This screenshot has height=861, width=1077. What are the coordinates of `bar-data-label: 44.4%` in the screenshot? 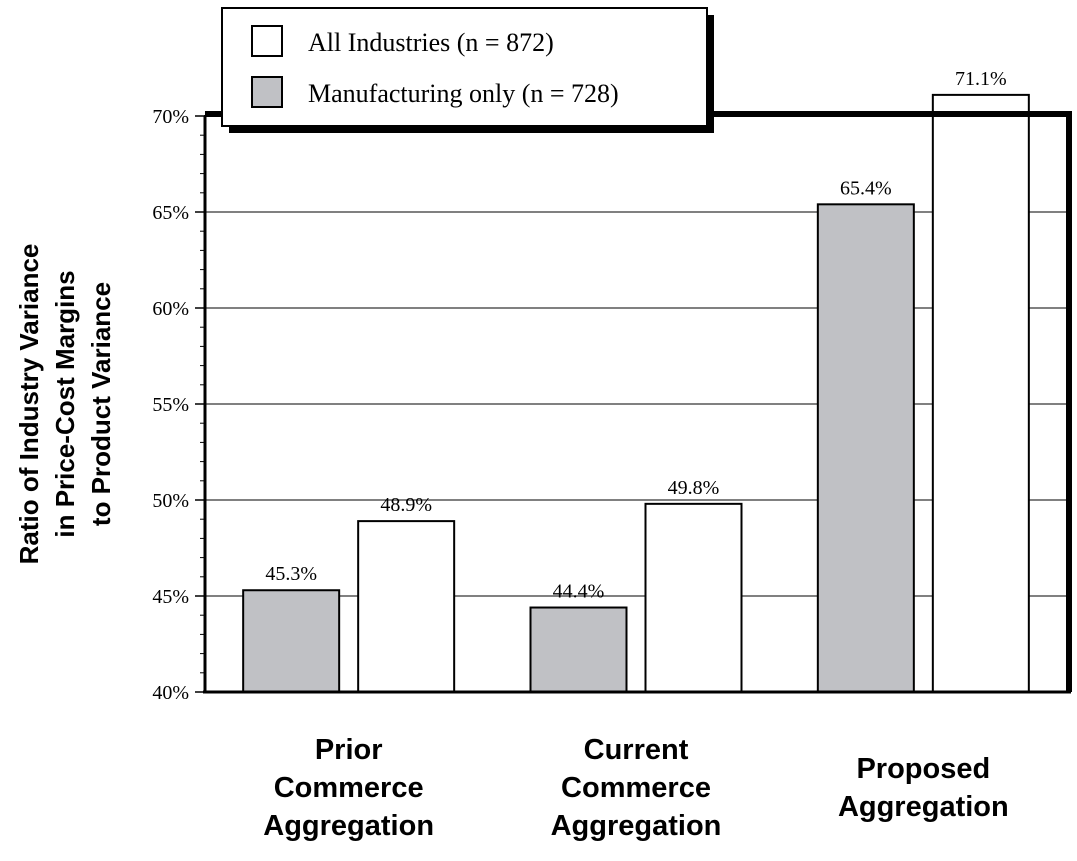 It's located at (579, 592).